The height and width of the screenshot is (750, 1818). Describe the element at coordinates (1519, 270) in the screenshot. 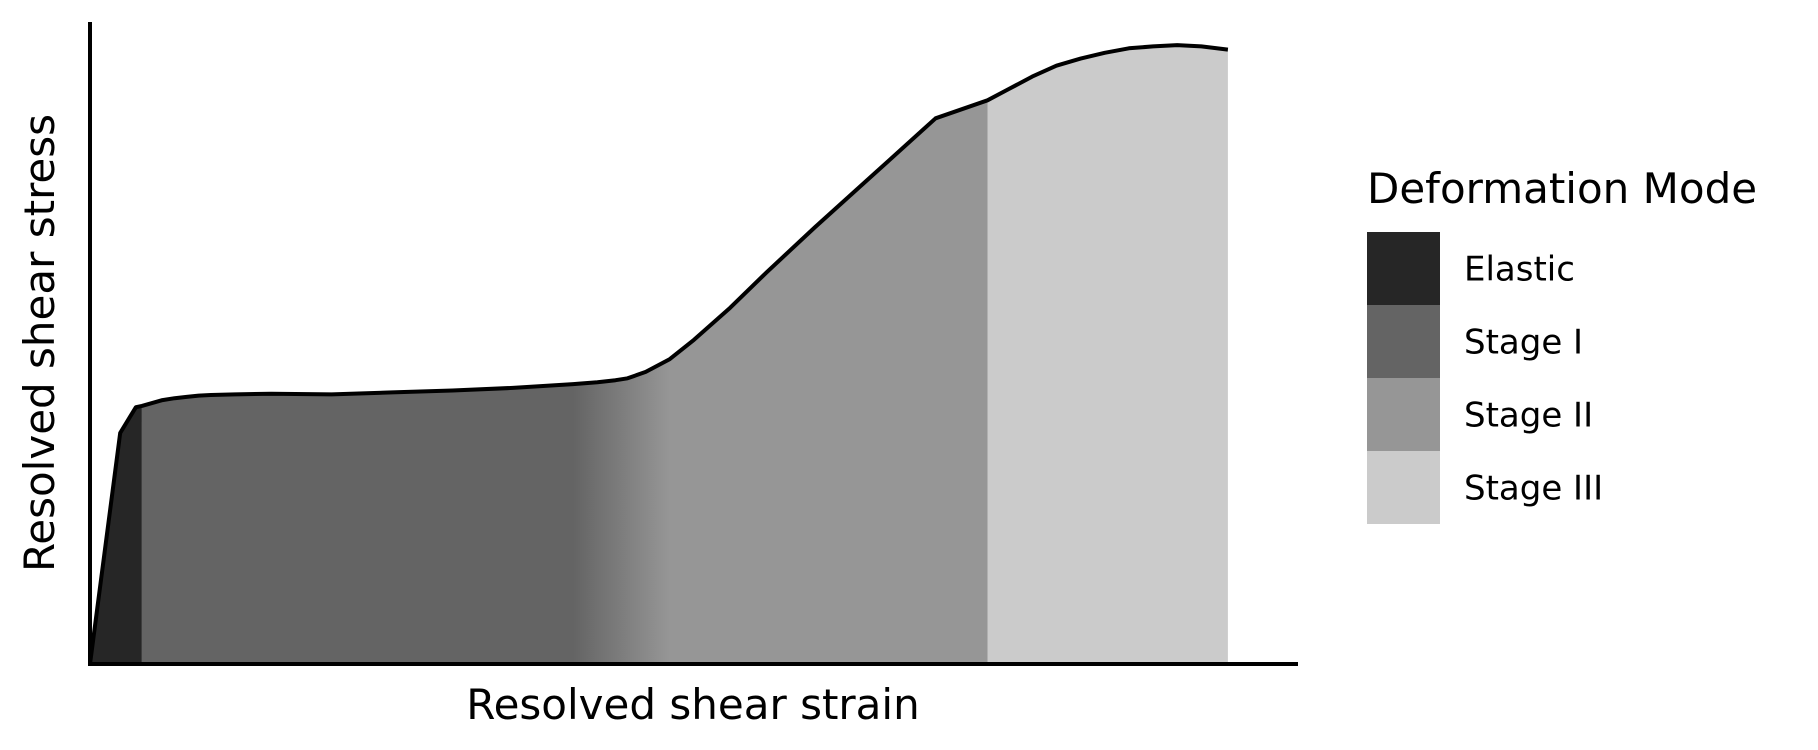

I see `legend-label-elastic: Elastic` at that location.